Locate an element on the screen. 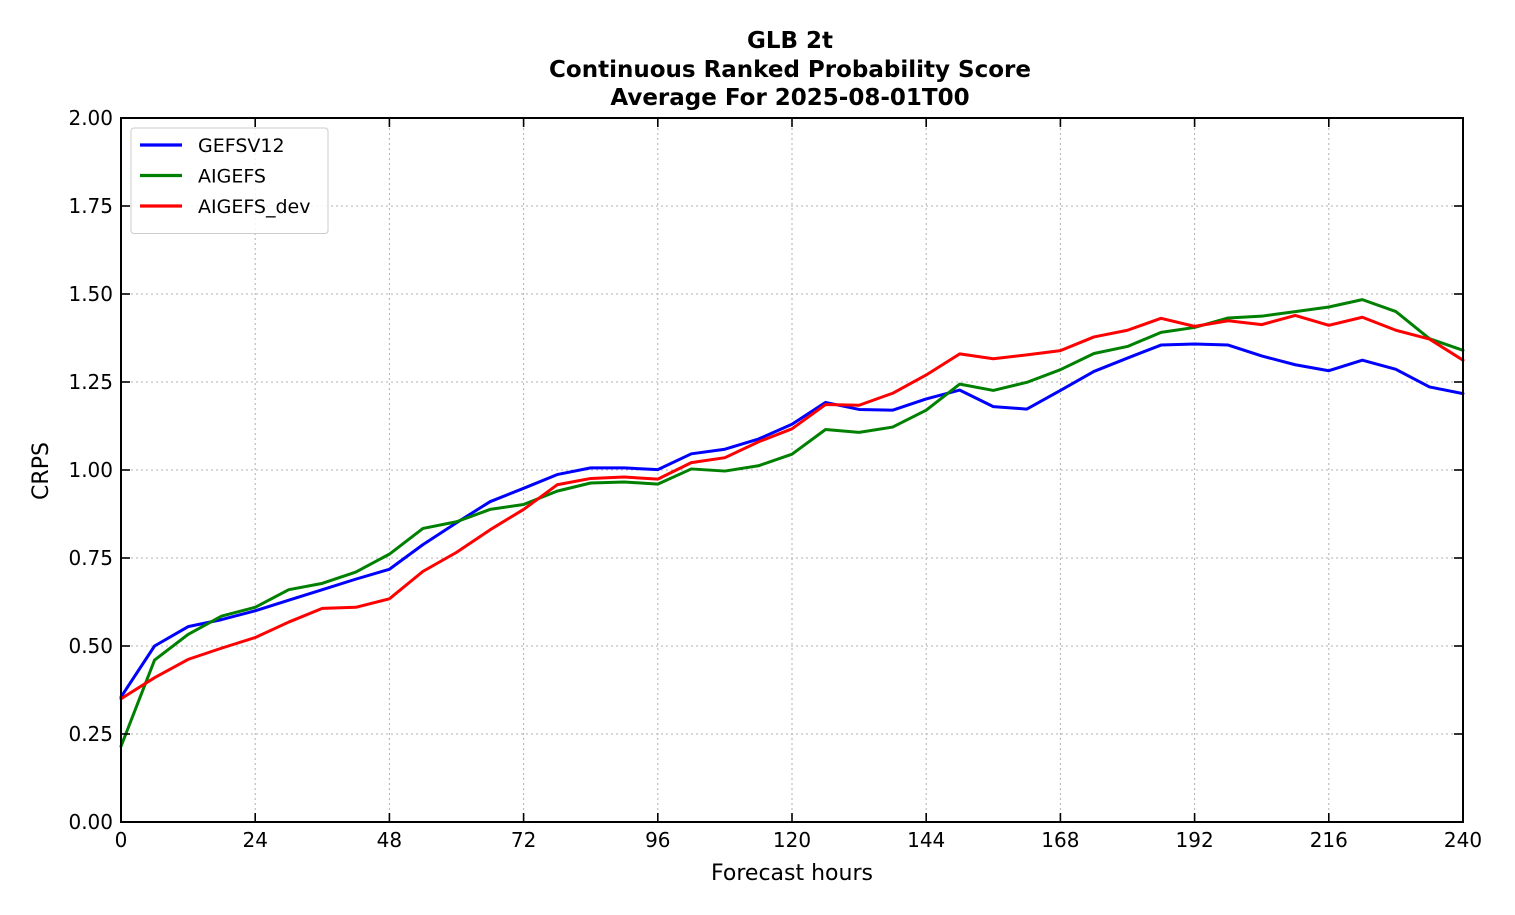  y-tick-label: 0.00 is located at coordinates (90, 822).